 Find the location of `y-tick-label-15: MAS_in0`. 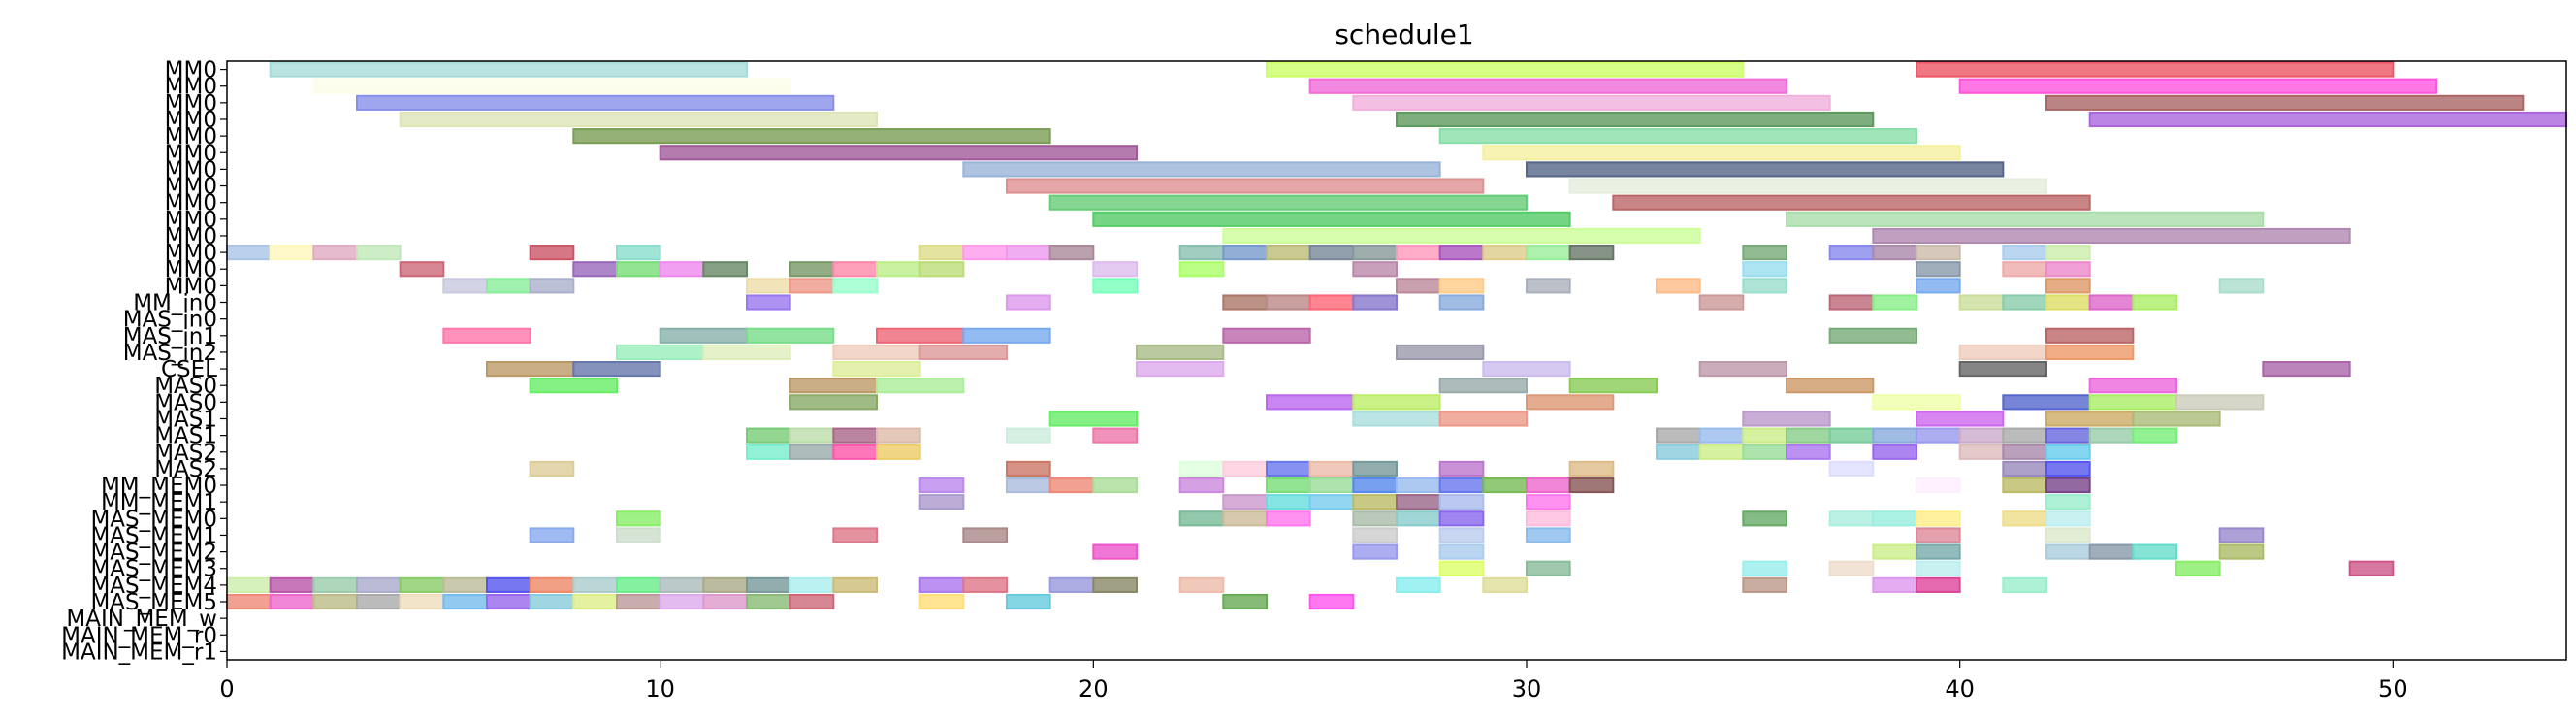

y-tick-label-15: MAS_in0 is located at coordinates (170, 320).